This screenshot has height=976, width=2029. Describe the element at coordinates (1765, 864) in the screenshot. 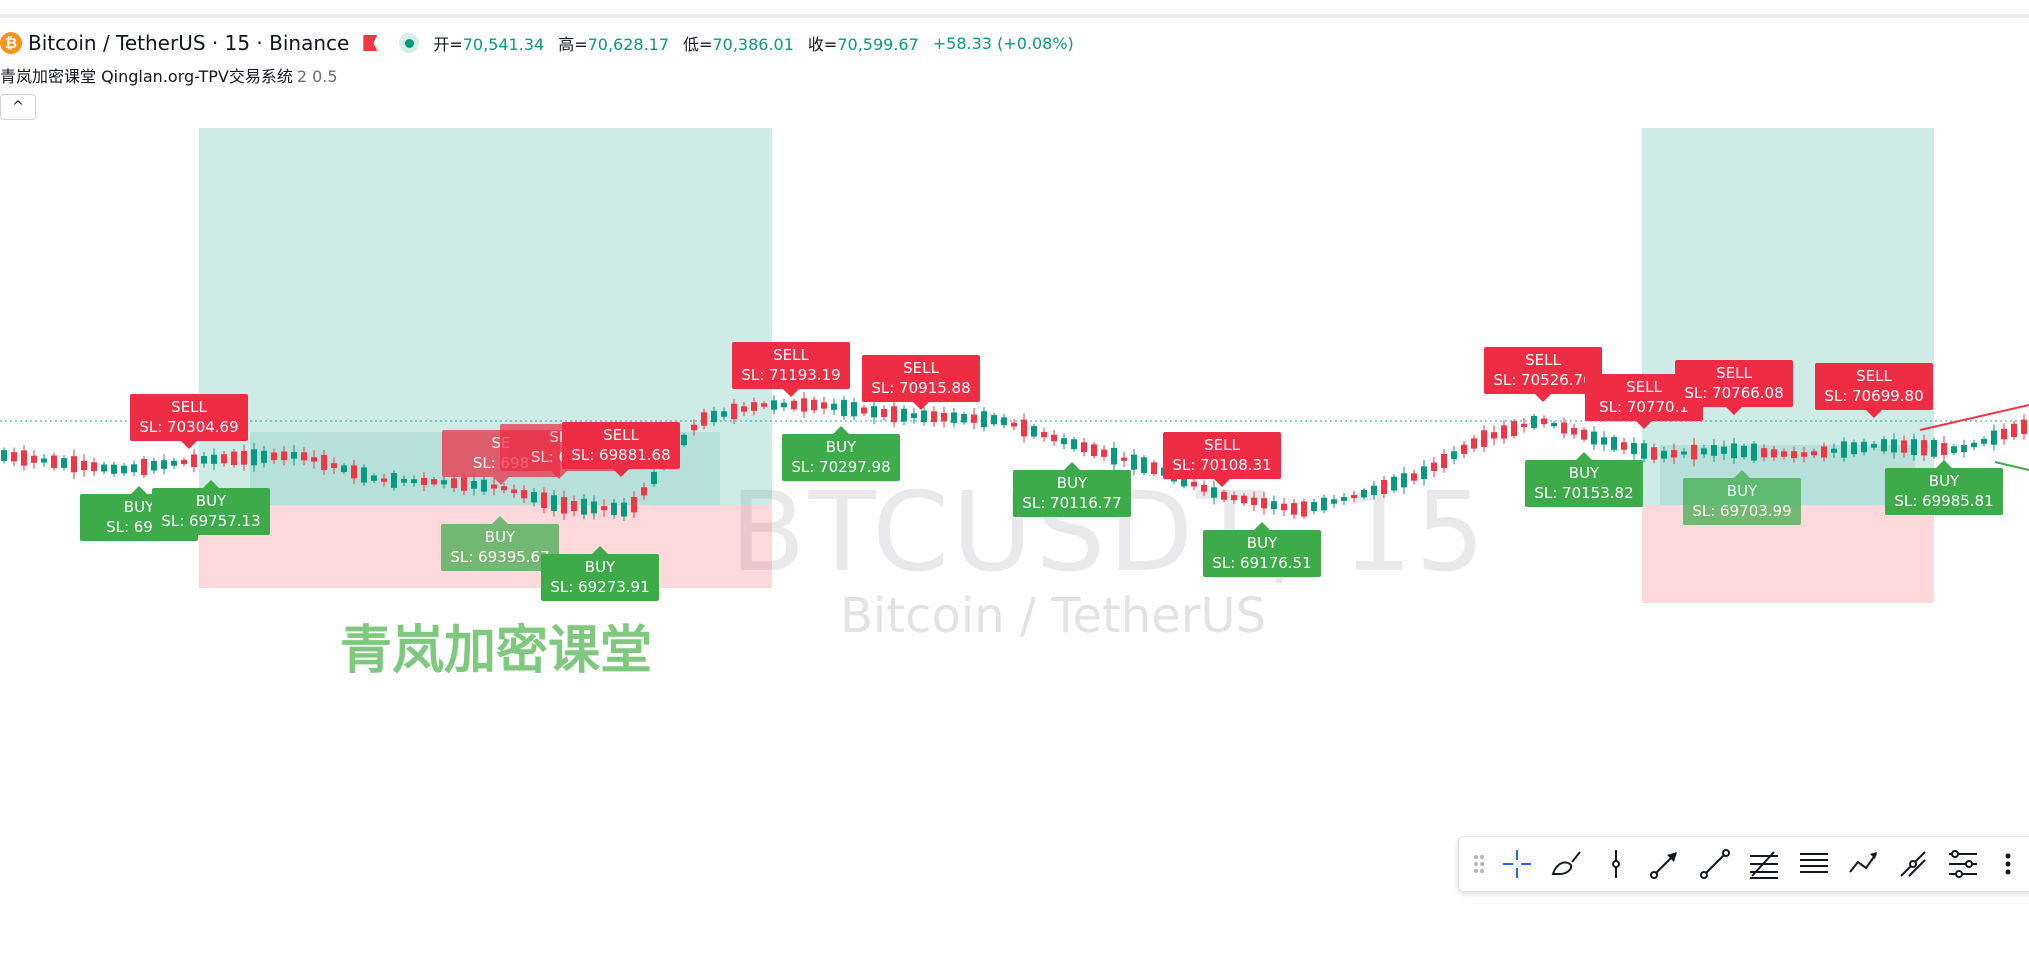

I see `fib-retracement-icon` at that location.